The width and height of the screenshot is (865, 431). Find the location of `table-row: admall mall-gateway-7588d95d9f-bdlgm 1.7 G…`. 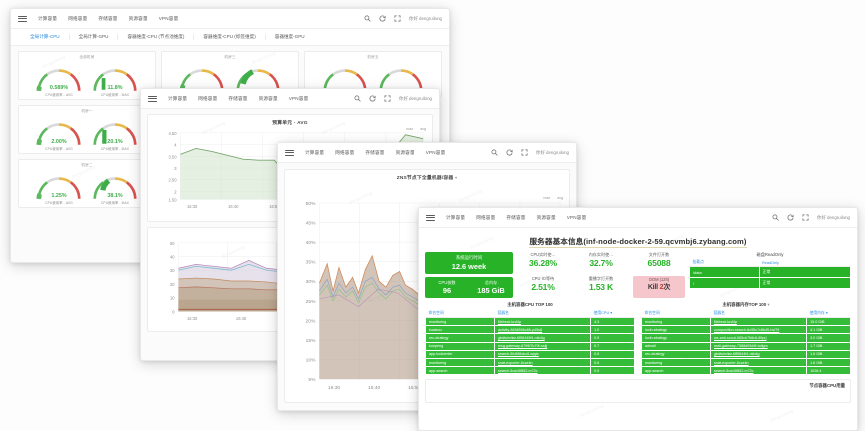

table-row: admall mall-gateway-7588d95d9f-bdlgm 1.7 G… is located at coordinates (746, 346).